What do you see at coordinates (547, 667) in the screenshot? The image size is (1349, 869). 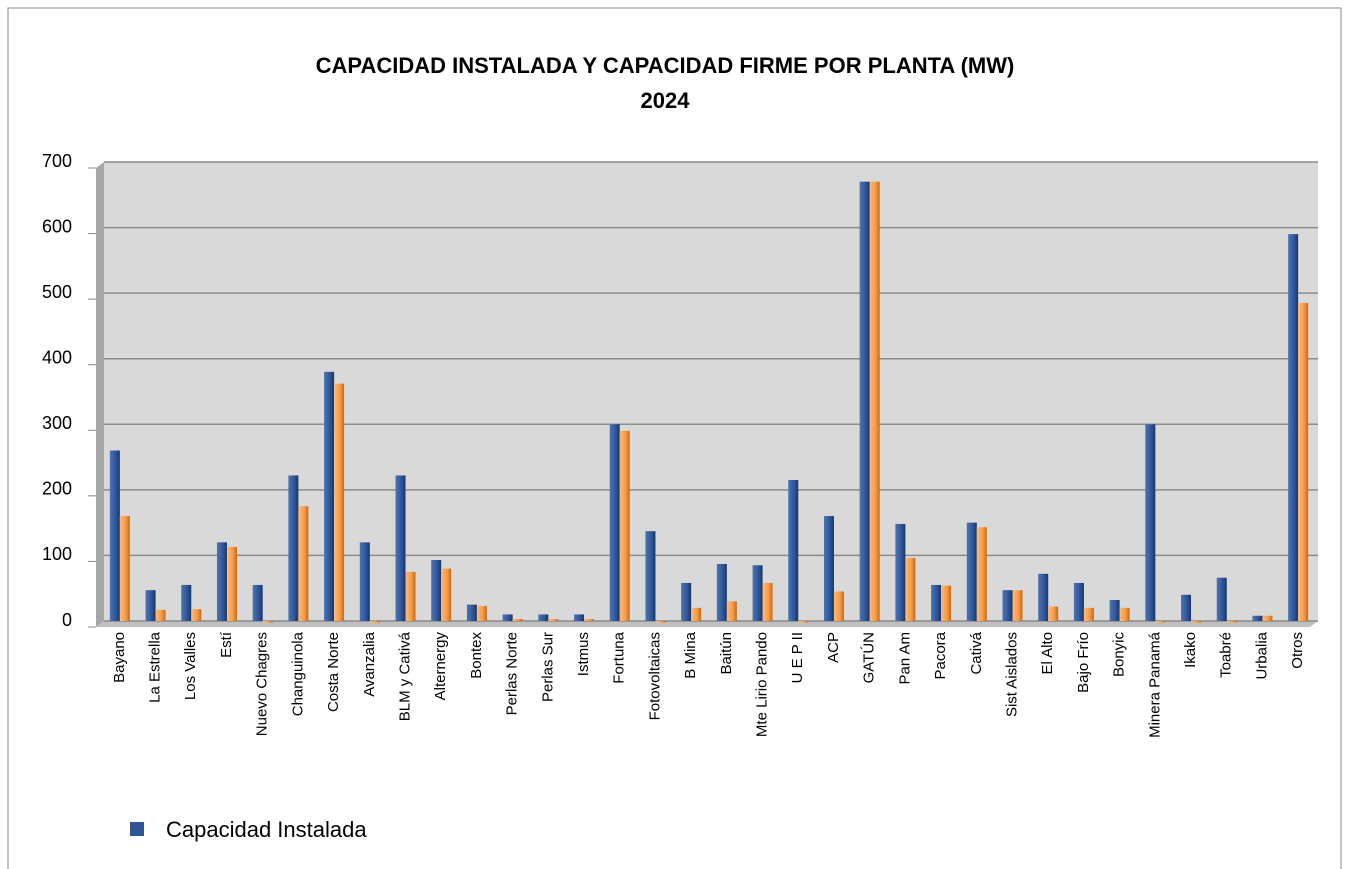 I see `x-tick-label: Perlas Sur` at bounding box center [547, 667].